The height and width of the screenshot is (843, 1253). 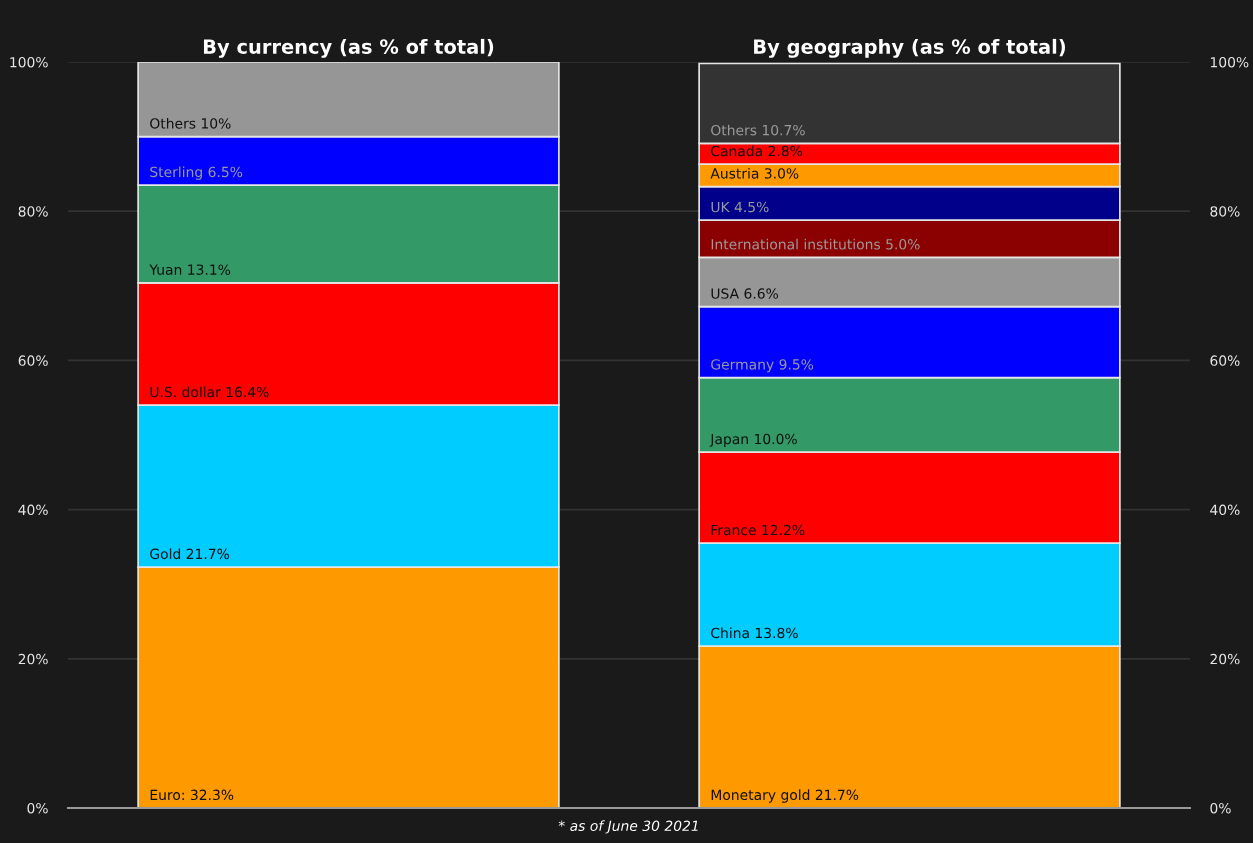 What do you see at coordinates (190, 269) in the screenshot?
I see `data-label: Yuan 13.1%` at bounding box center [190, 269].